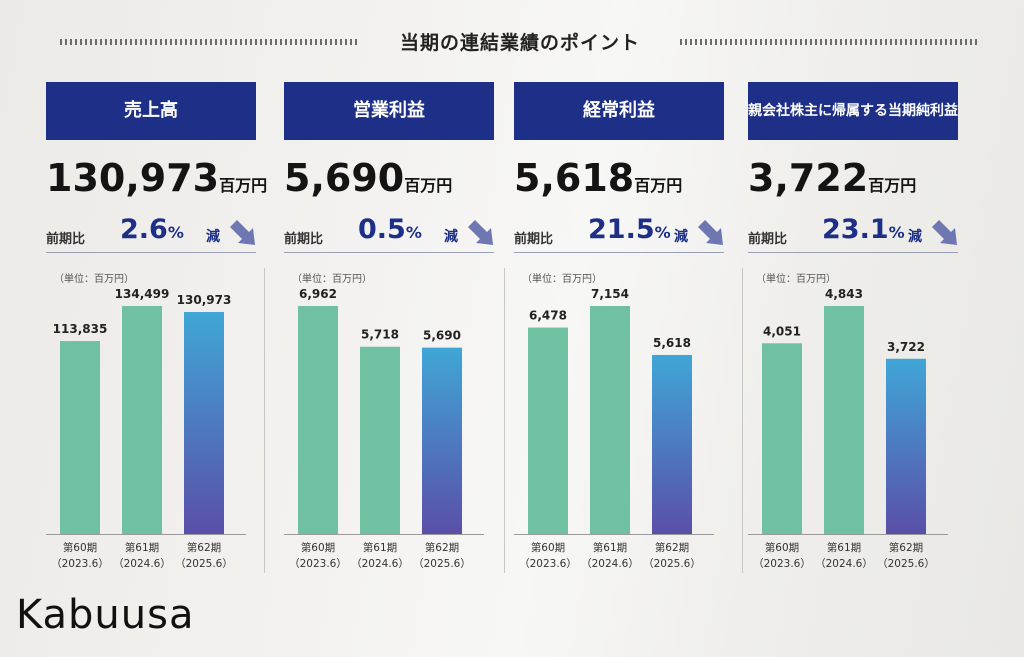 The image size is (1024, 657). What do you see at coordinates (519, 43) in the screenshot?
I see `heading-title: 当期の連結業績のポイント` at bounding box center [519, 43].